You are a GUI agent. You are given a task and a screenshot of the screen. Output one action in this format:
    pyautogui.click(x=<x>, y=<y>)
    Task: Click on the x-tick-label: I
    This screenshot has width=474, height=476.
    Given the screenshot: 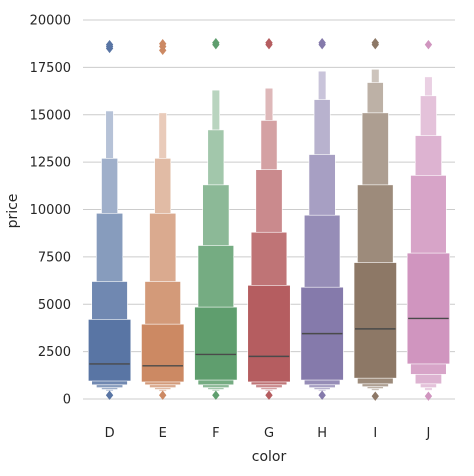 What is the action you would take?
    pyautogui.click(x=375, y=433)
    